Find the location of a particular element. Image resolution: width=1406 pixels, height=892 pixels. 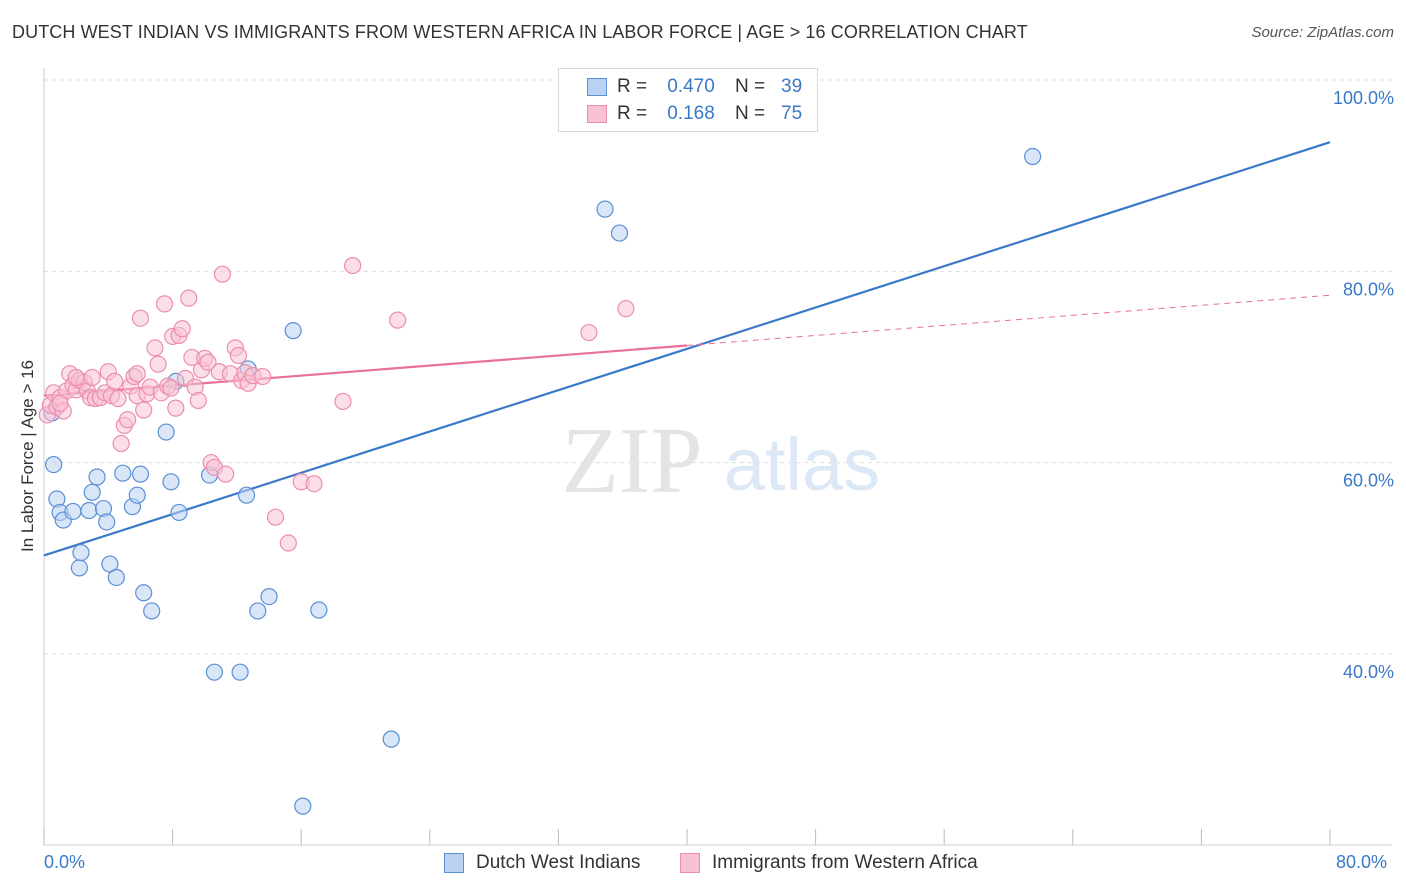

legend-n-value: 75 is located at coordinates (792, 113).